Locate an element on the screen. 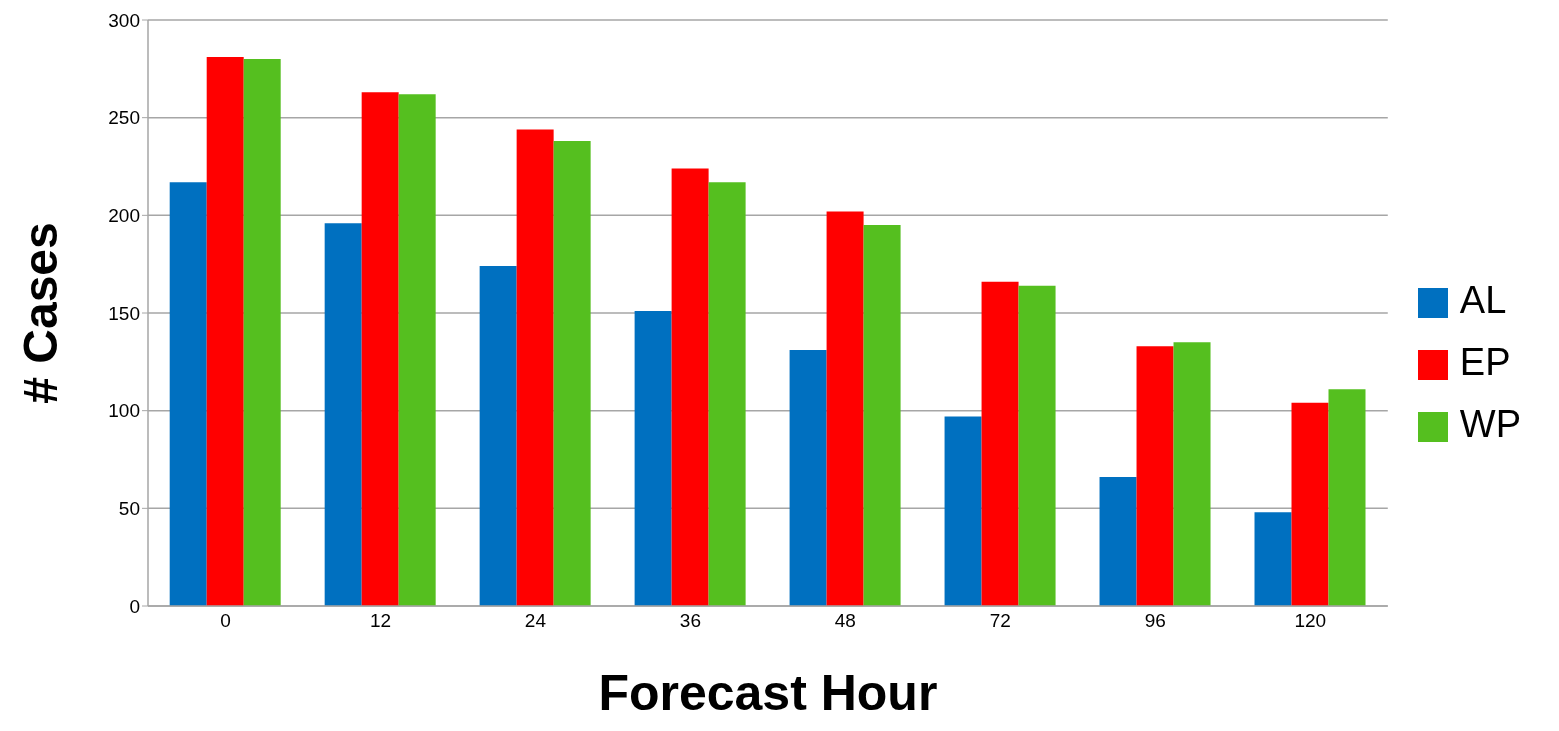  x-tick-label: 24 is located at coordinates (535, 621).